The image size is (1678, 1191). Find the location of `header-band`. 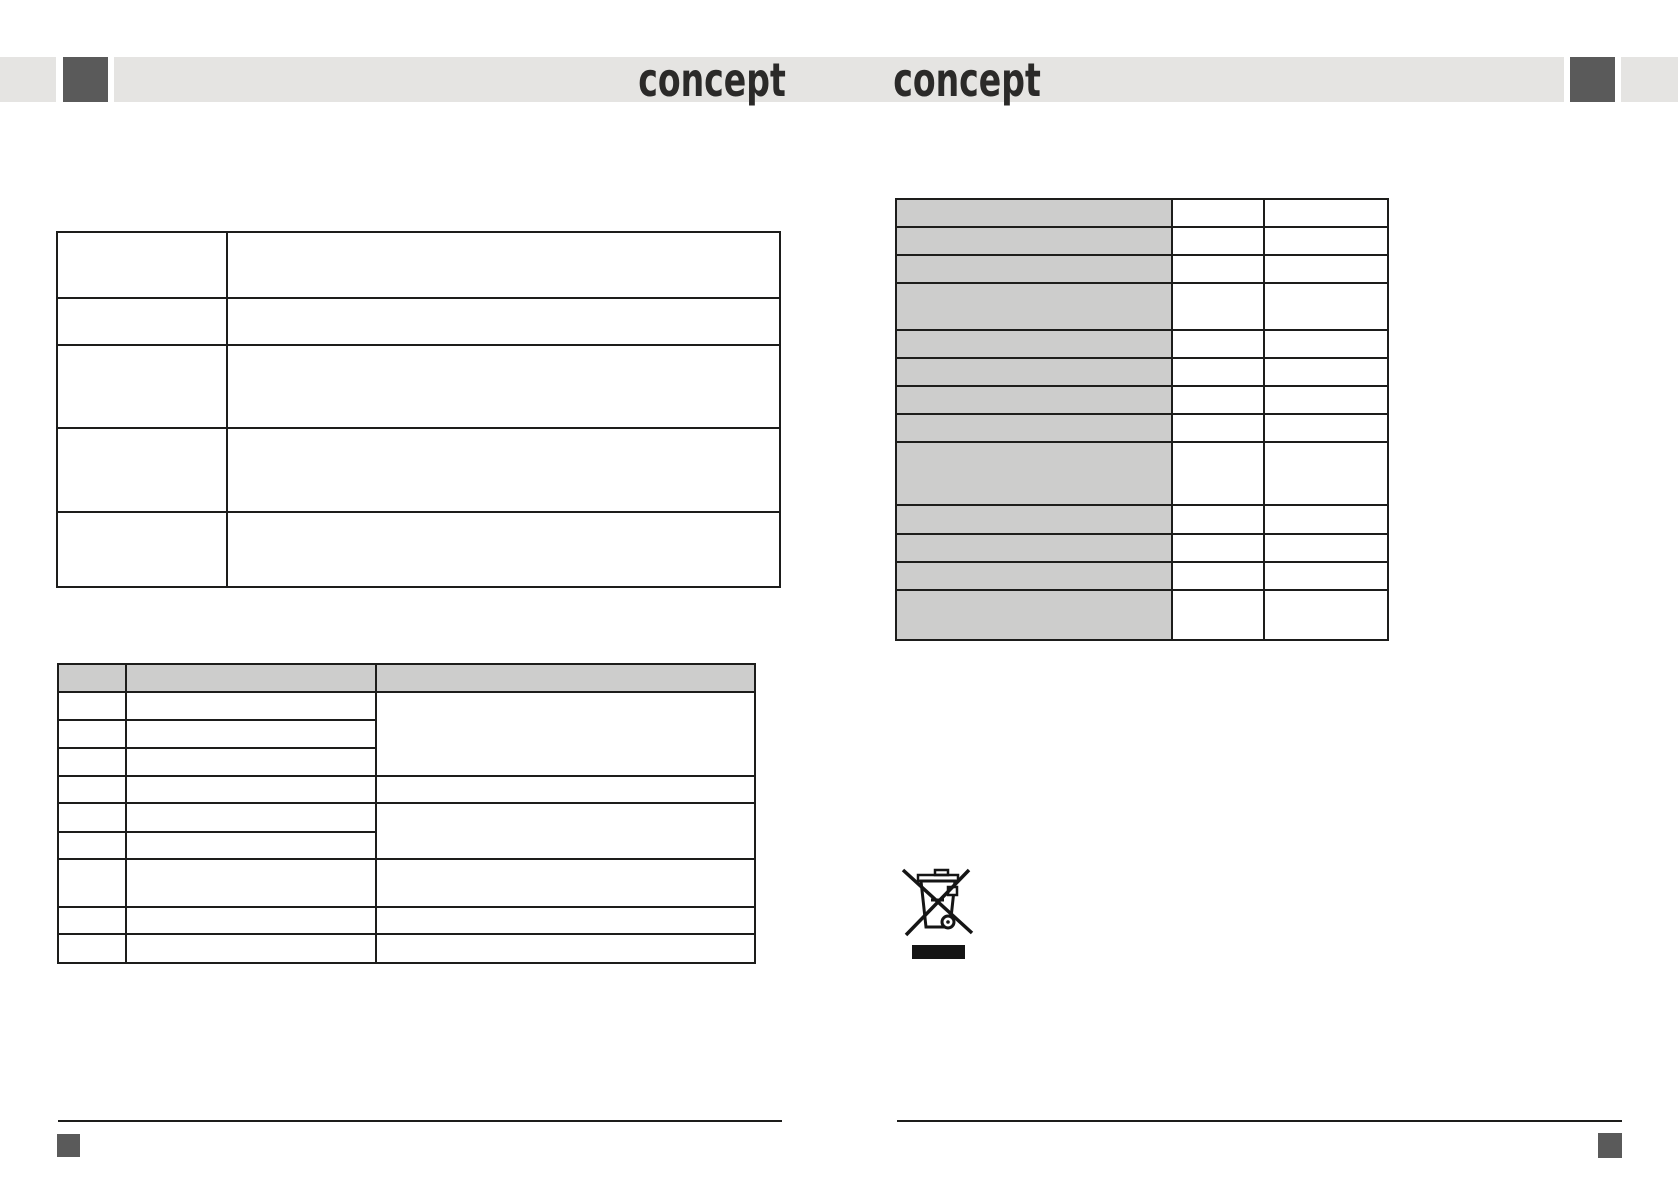

header-band is located at coordinates (839, 79).